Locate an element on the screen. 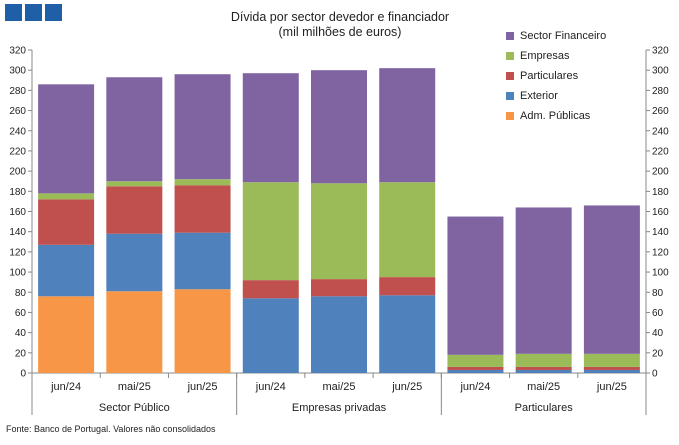 This screenshot has height=445, width=679. y-tick-label-left: 260 is located at coordinates (17, 111).